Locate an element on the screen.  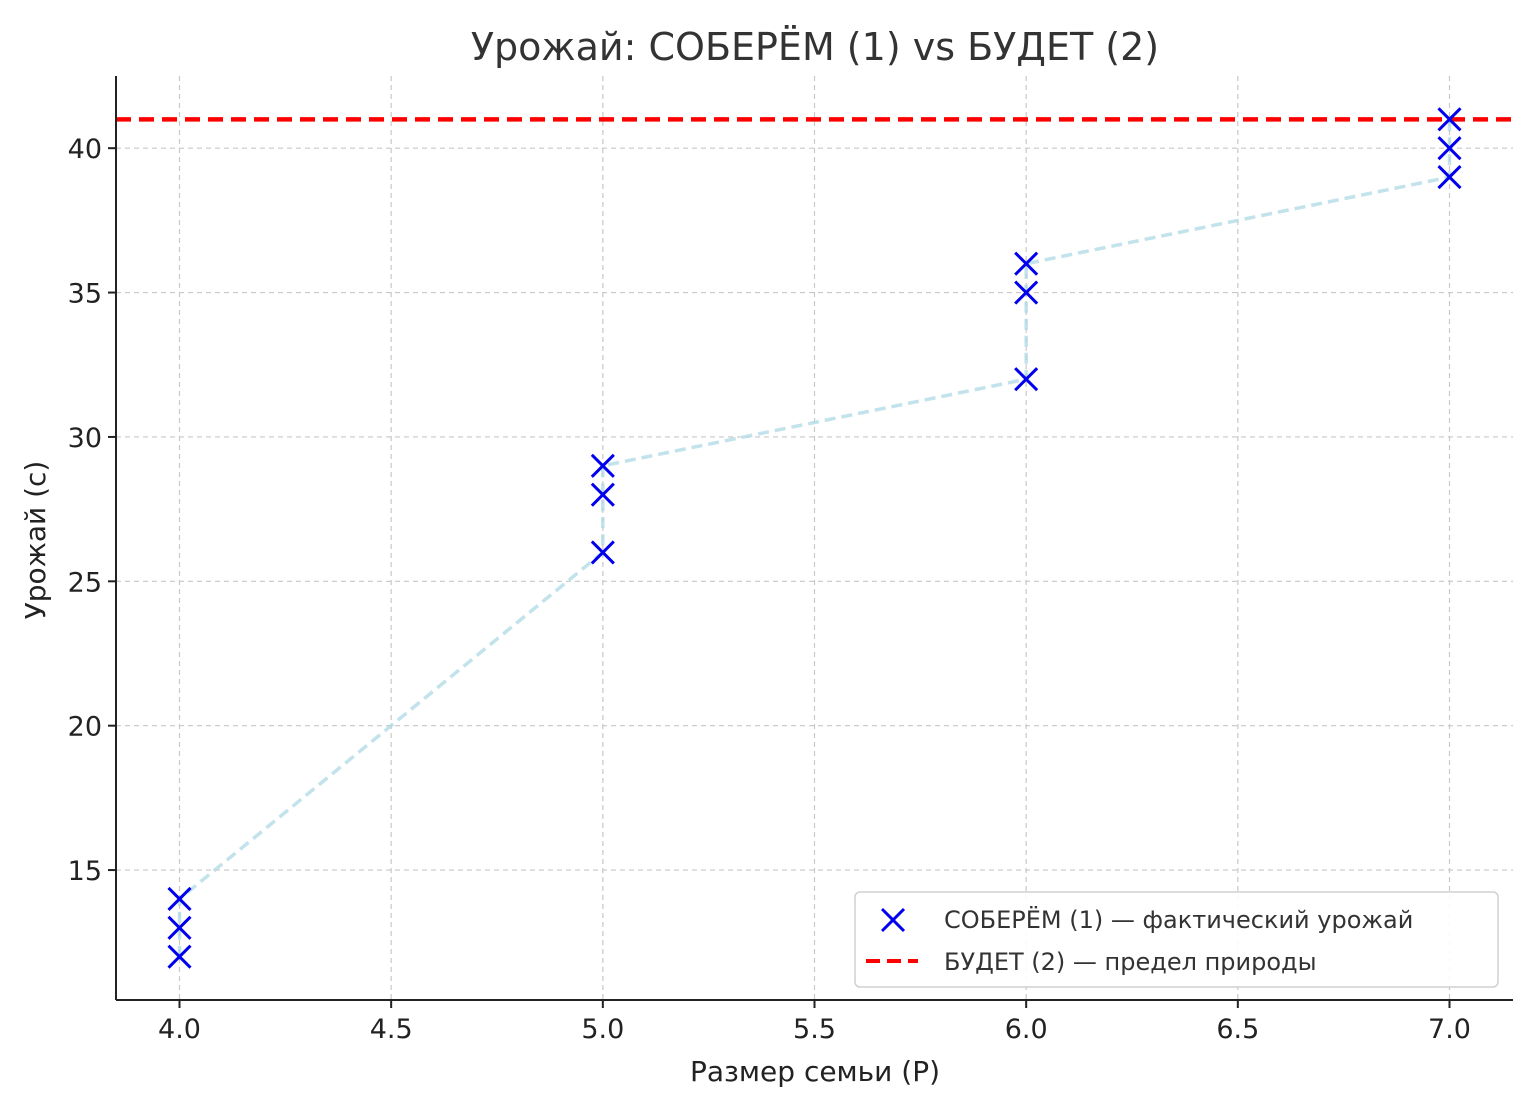
x-tick-label: 6.0 is located at coordinates (1026, 1029).